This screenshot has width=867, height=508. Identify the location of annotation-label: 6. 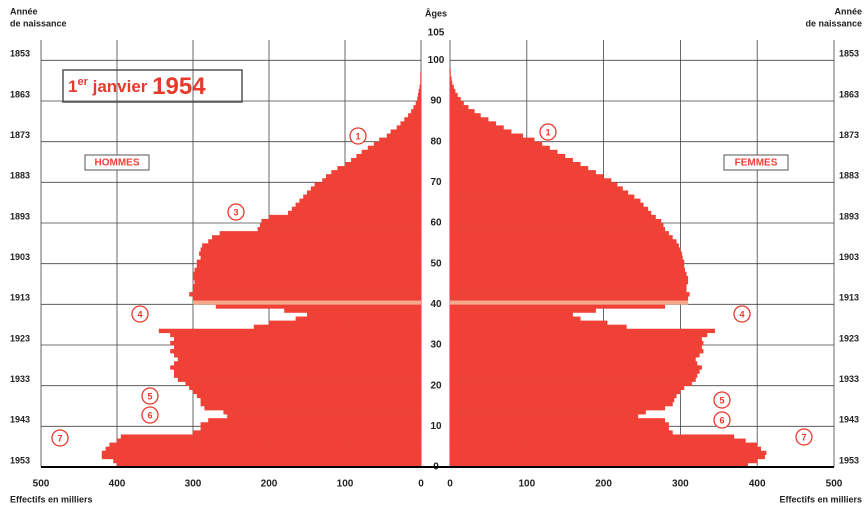
(721, 420).